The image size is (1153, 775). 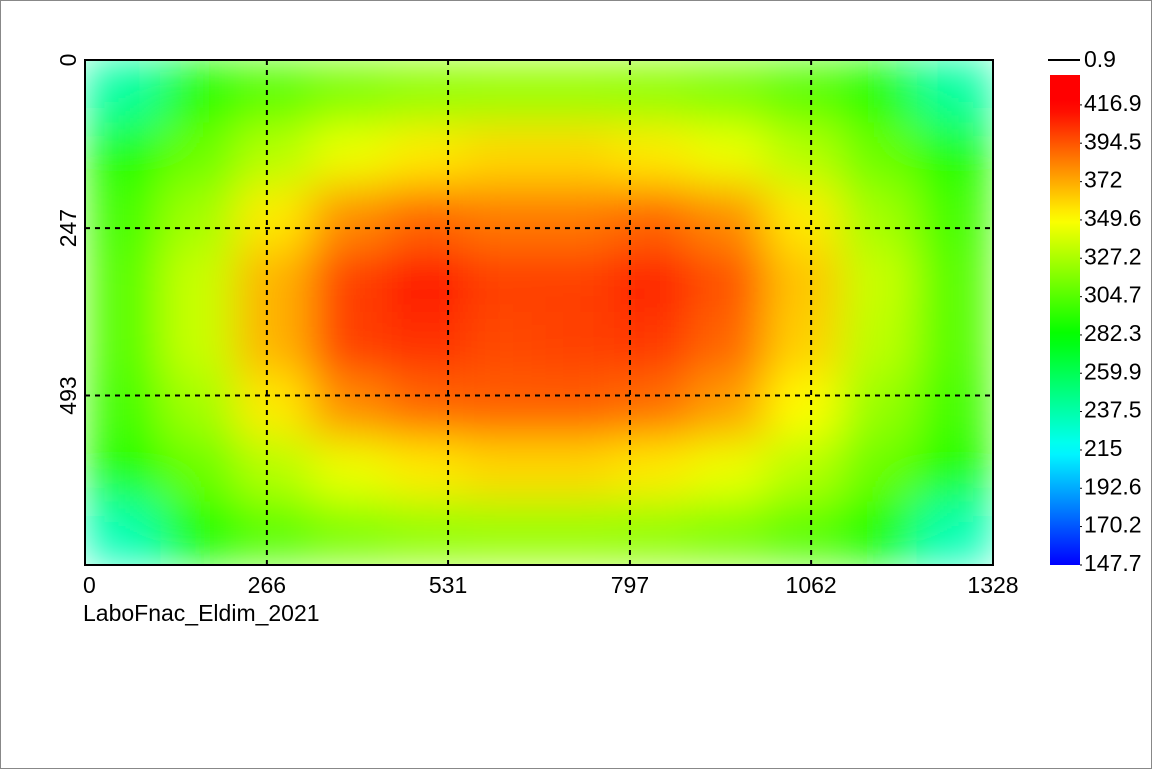 What do you see at coordinates (1113, 371) in the screenshot?
I see `colorbar-tick-label: 259.9` at bounding box center [1113, 371].